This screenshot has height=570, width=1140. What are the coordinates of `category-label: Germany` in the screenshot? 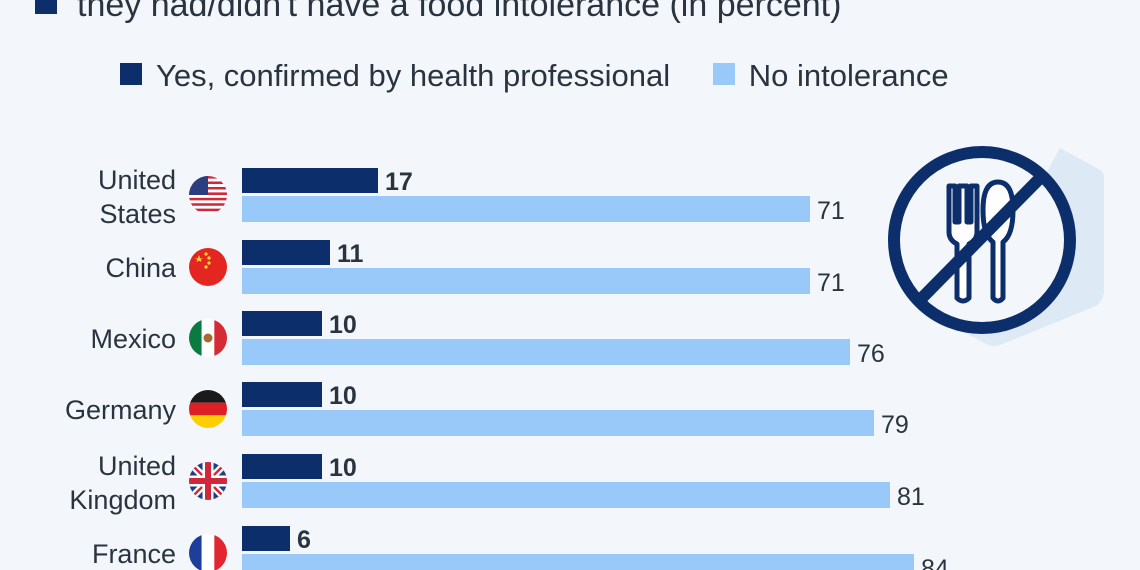 It's located at (121, 410).